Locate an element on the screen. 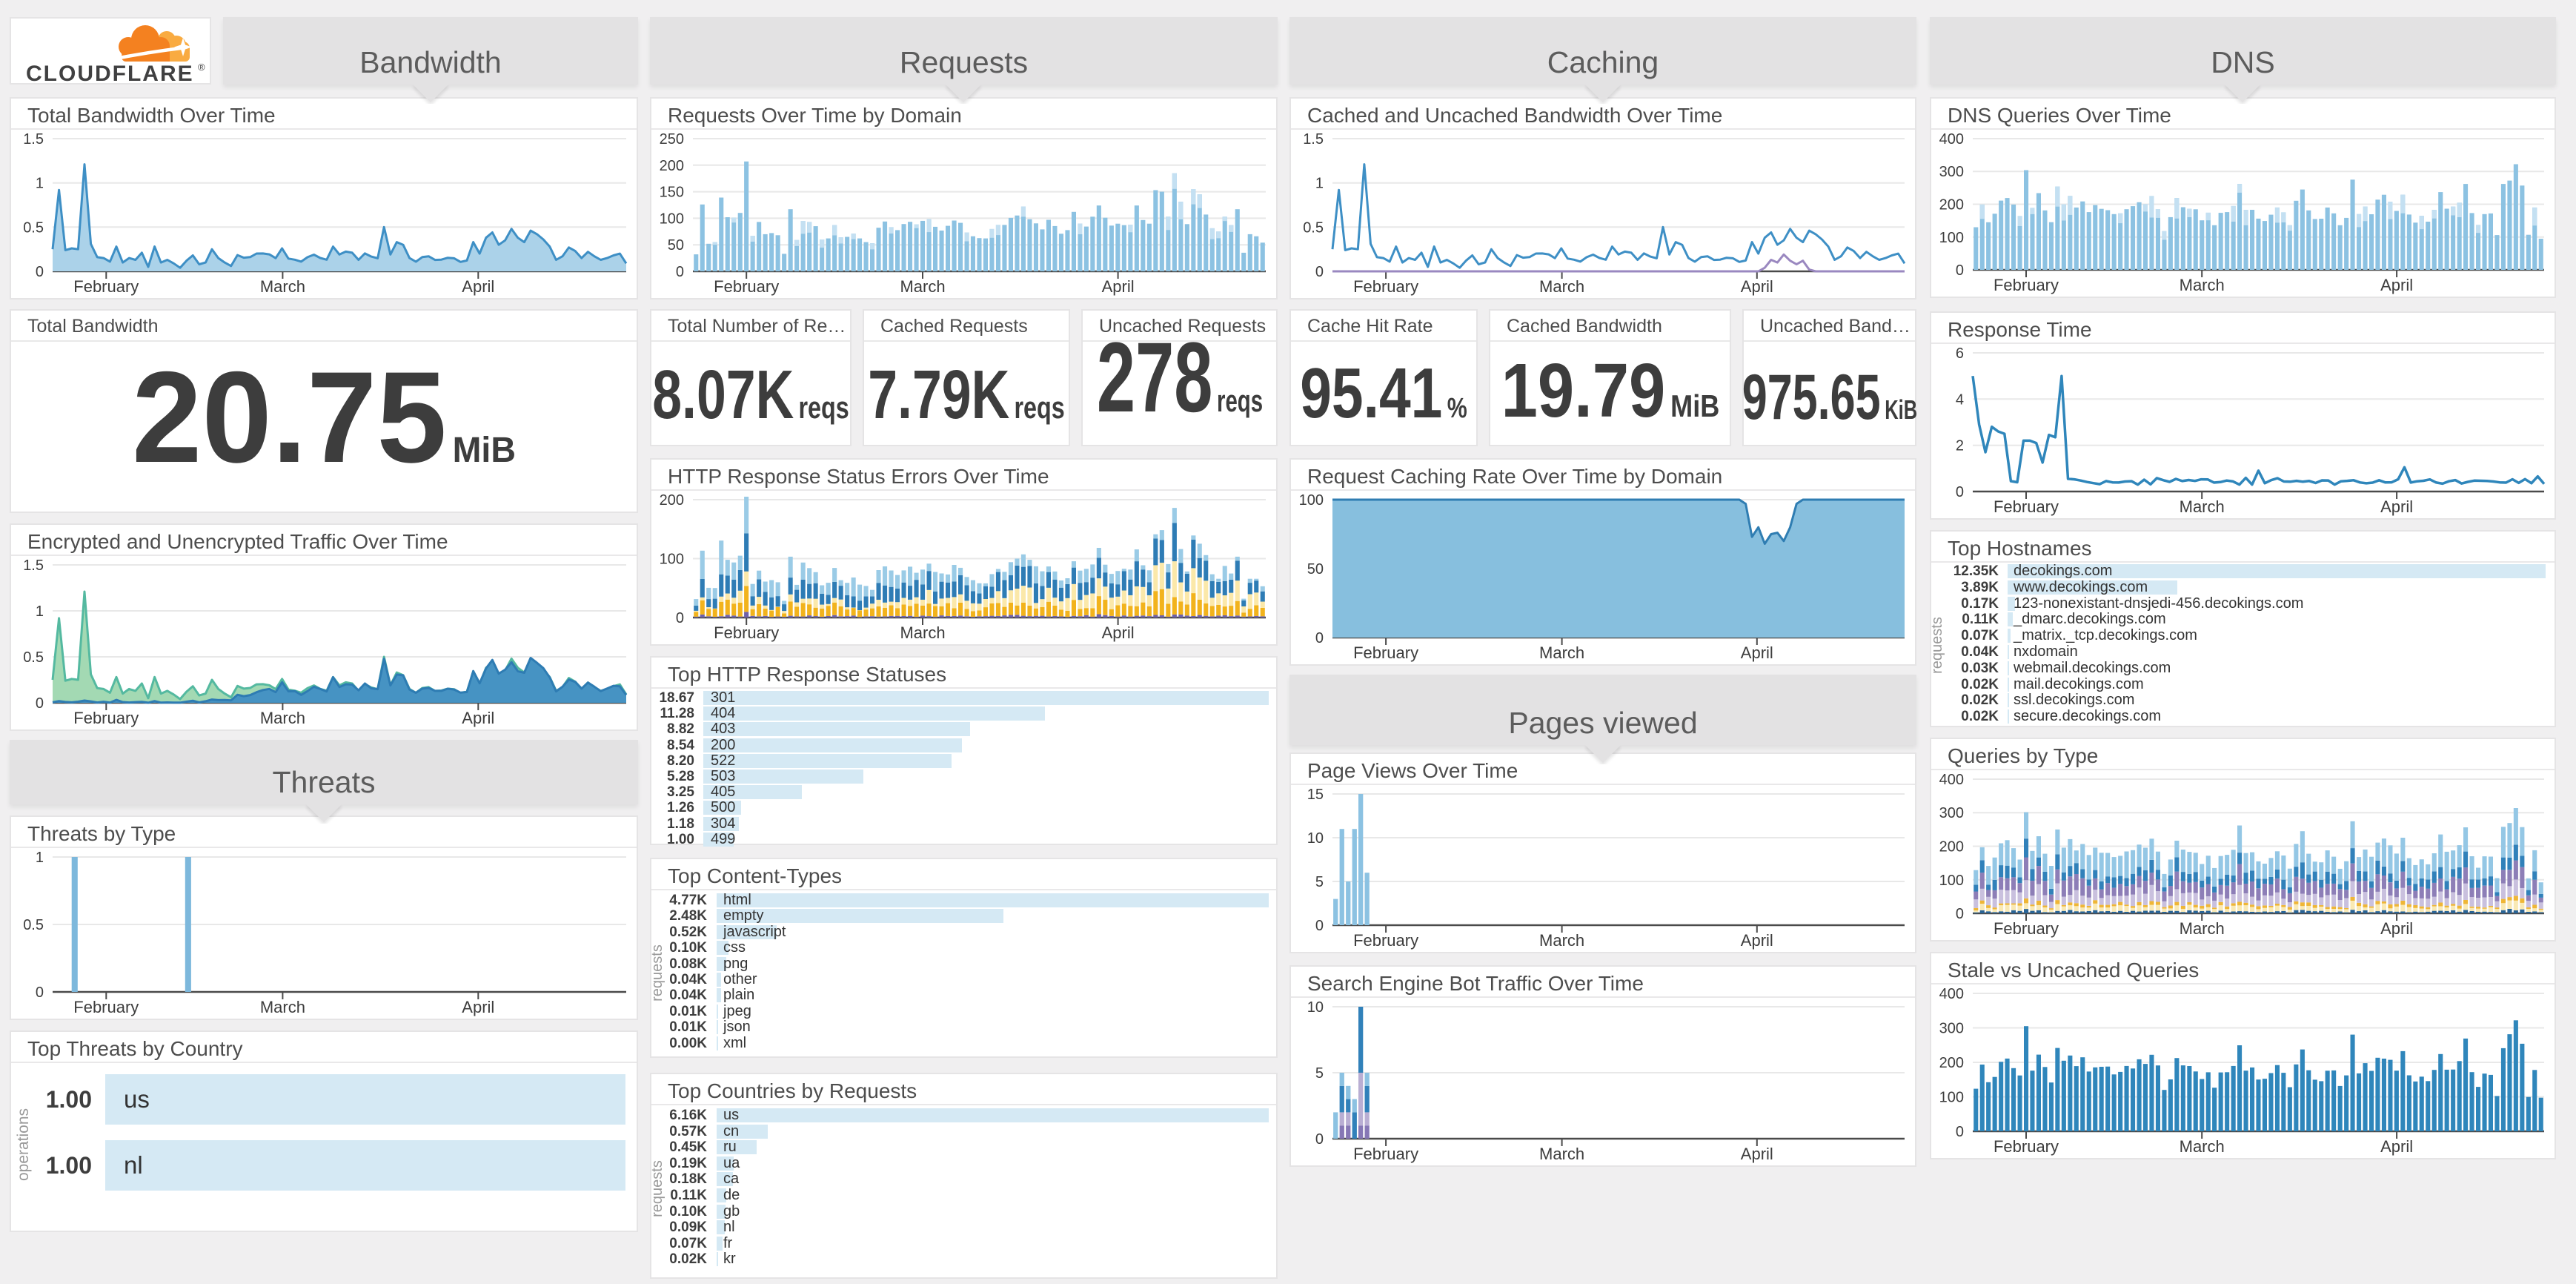  svg-text: CLOUDFLARE is located at coordinates (110, 73).